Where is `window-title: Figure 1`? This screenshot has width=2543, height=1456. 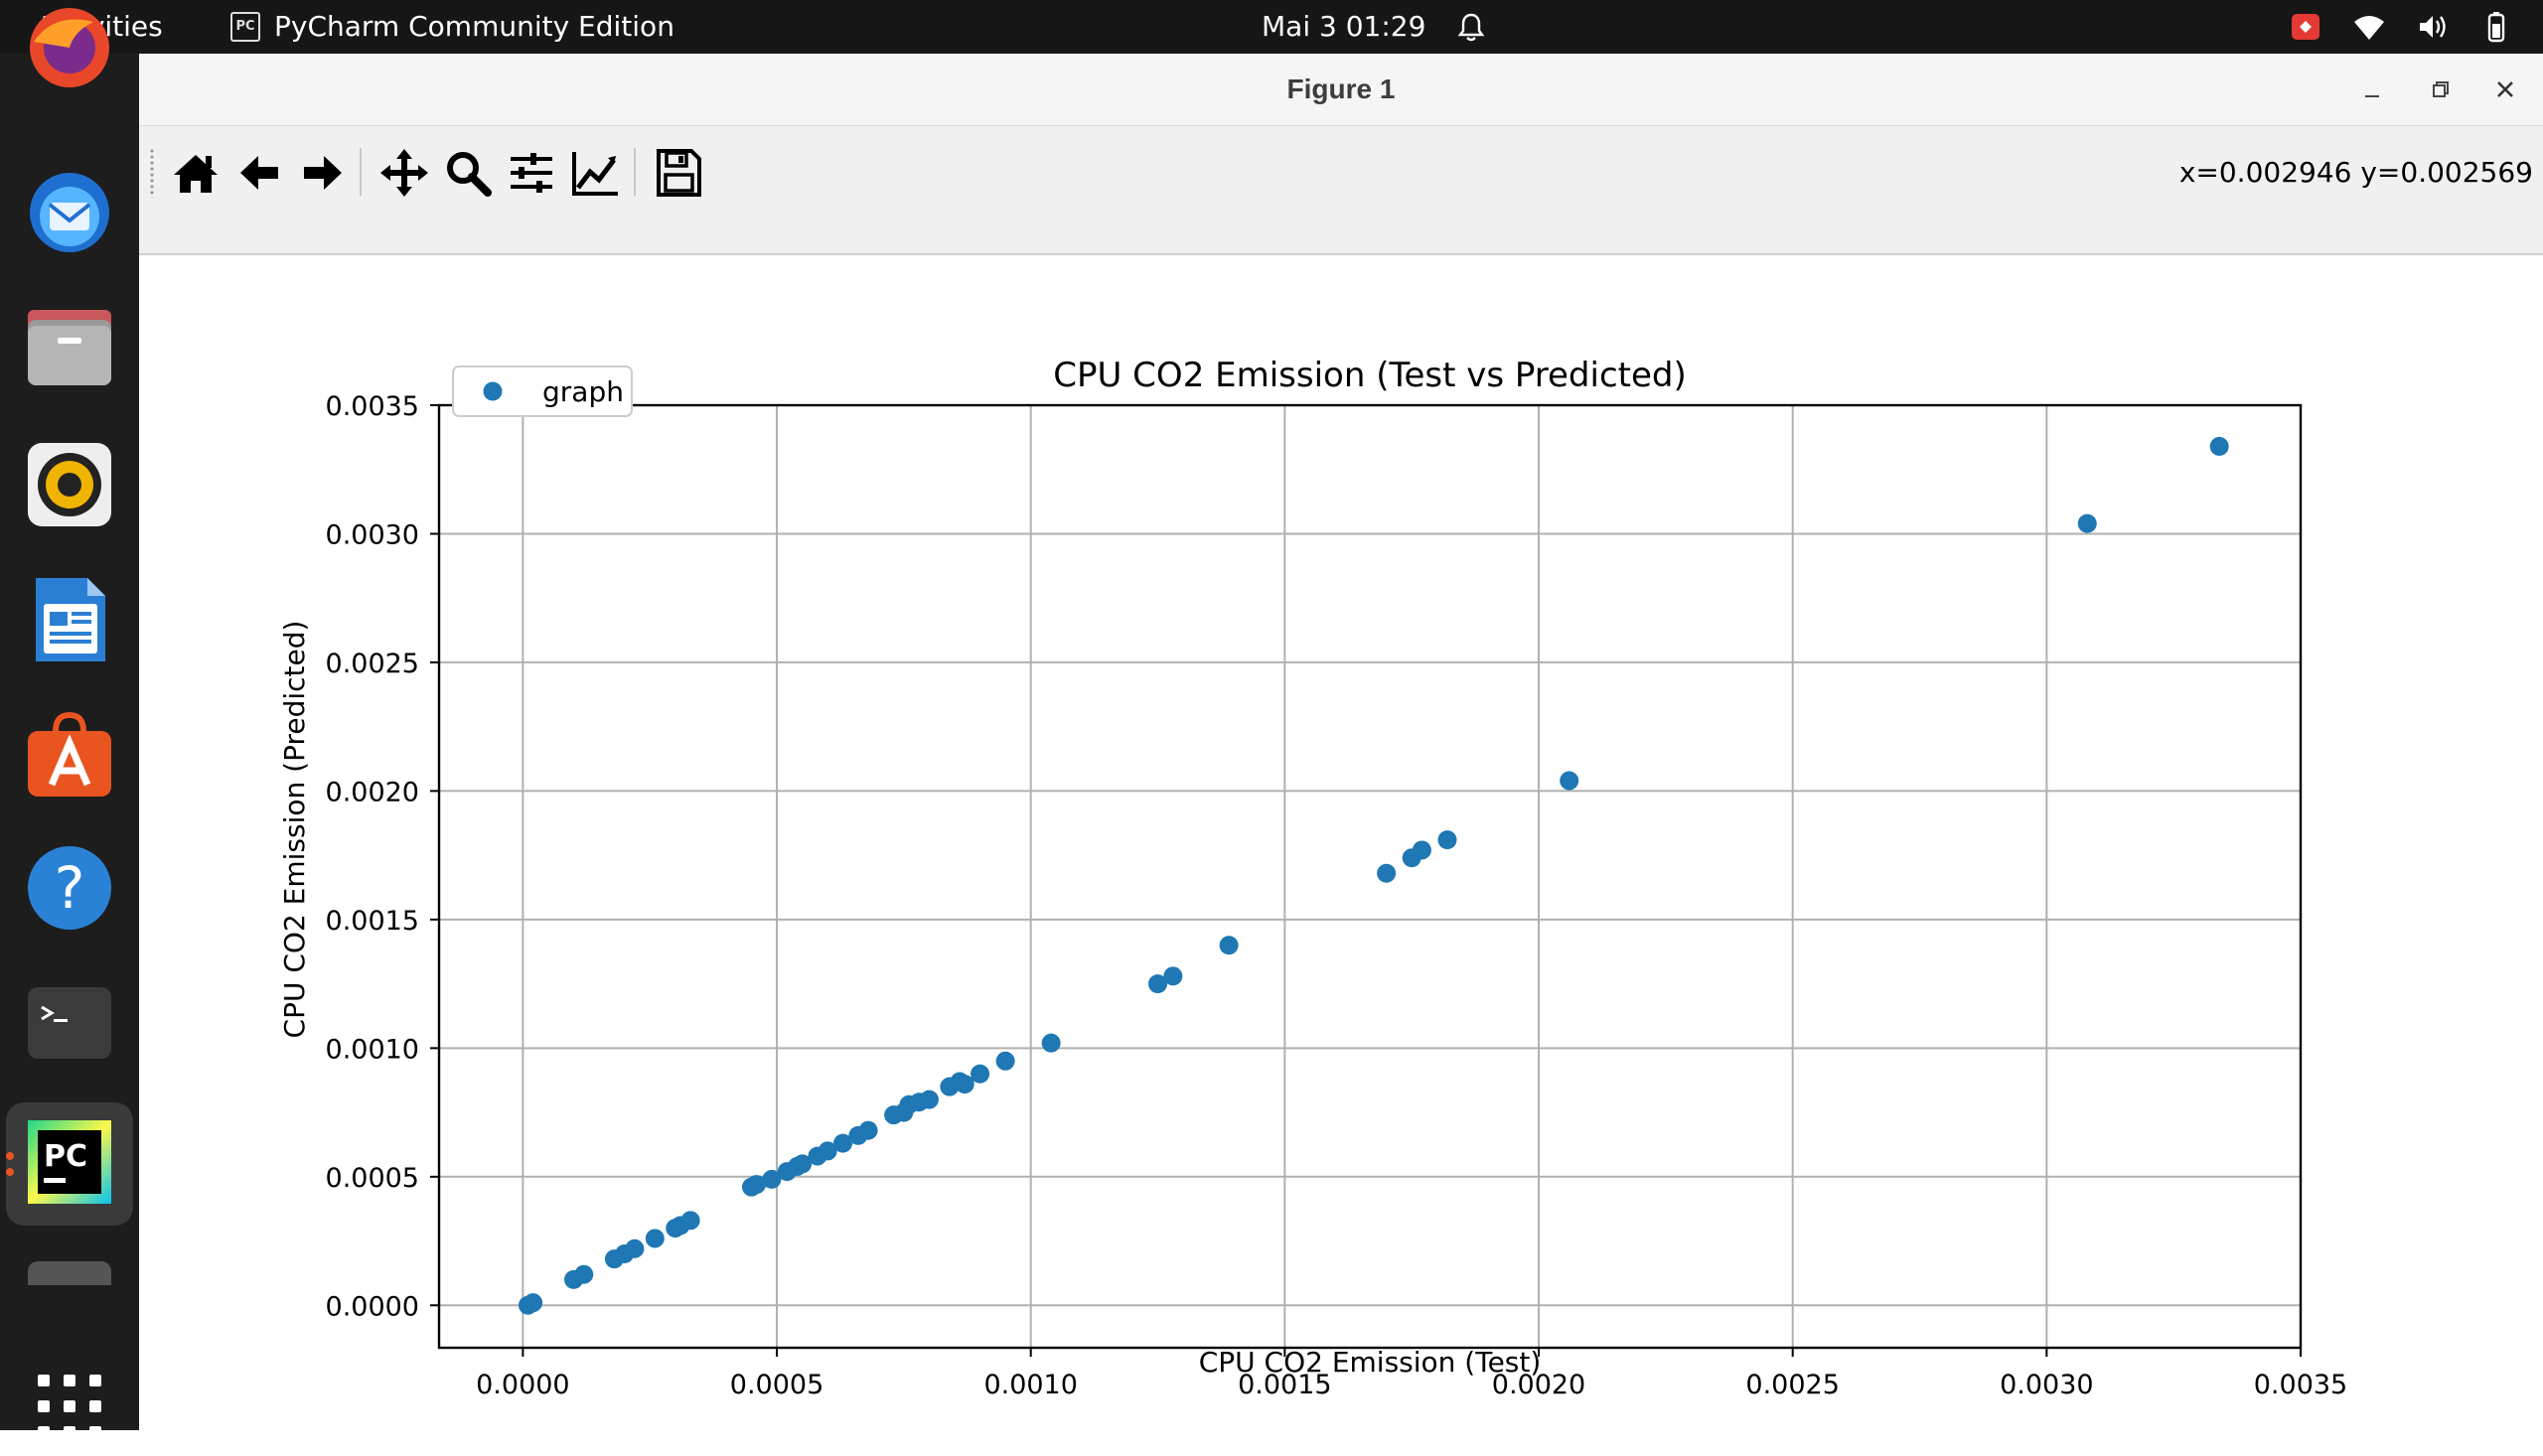 window-title: Figure 1 is located at coordinates (1341, 88).